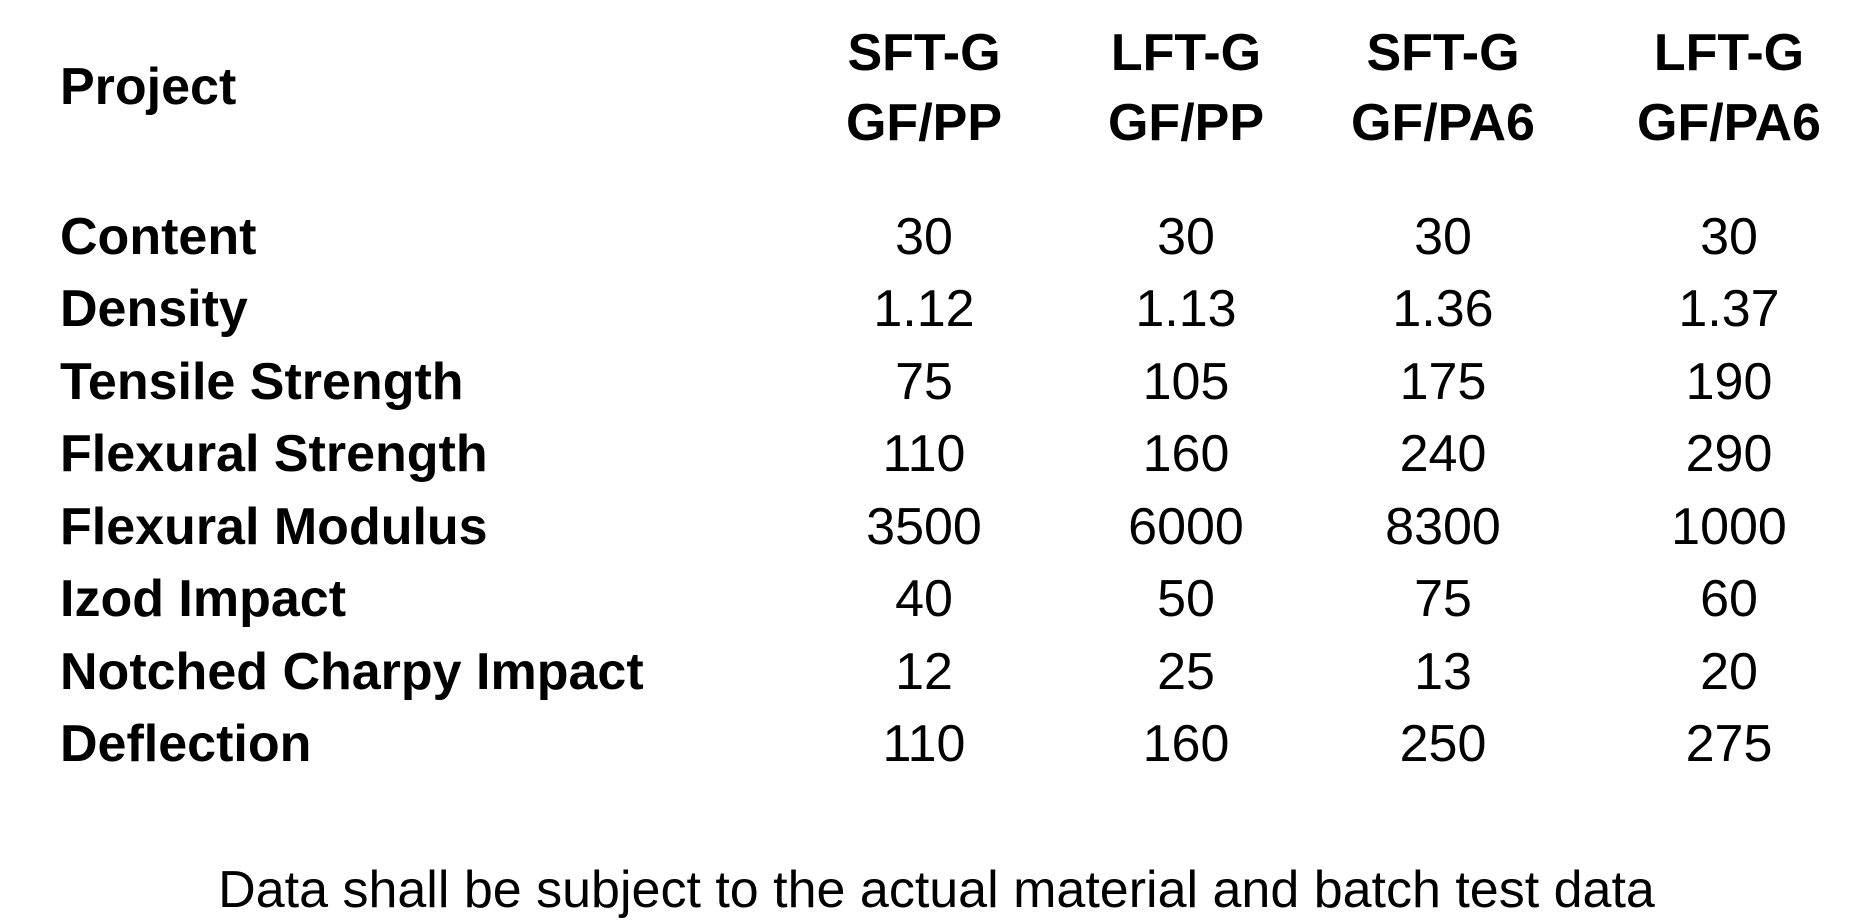 The width and height of the screenshot is (1873, 920). What do you see at coordinates (924, 599) in the screenshot?
I see `table-cell: 40` at bounding box center [924, 599].